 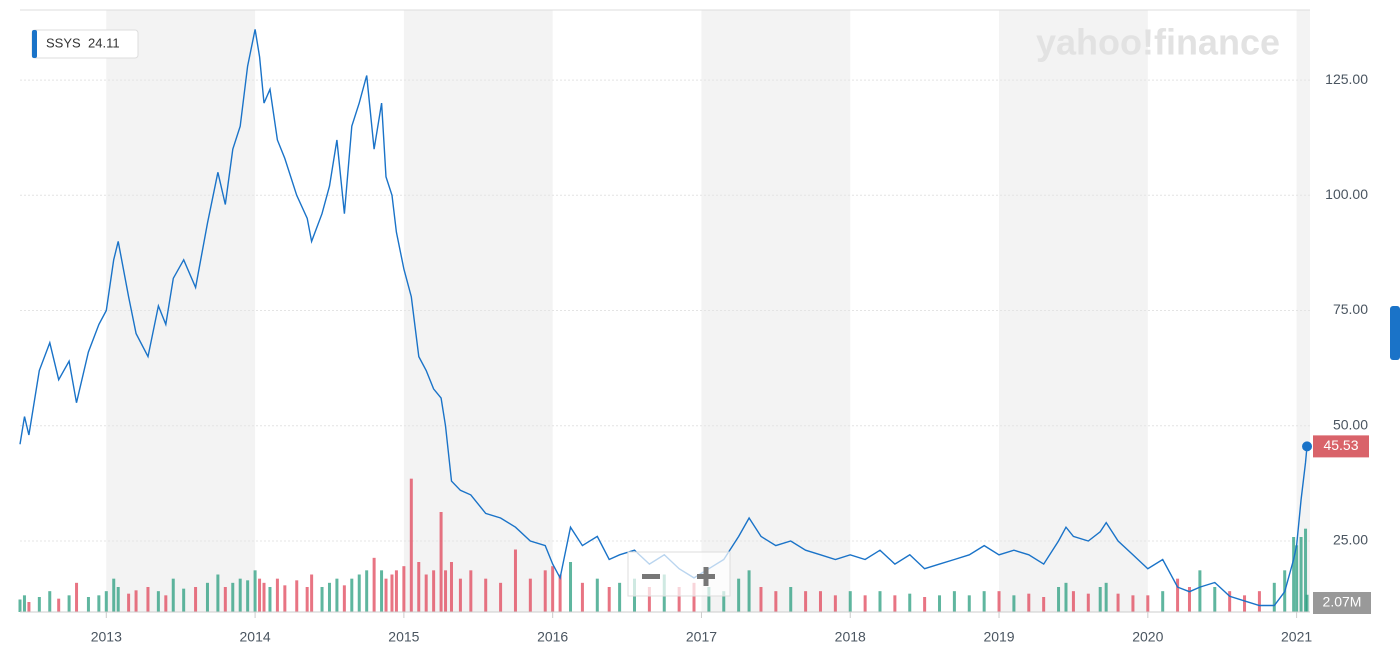 I want to click on volume-label-box, so click(x=1342, y=603).